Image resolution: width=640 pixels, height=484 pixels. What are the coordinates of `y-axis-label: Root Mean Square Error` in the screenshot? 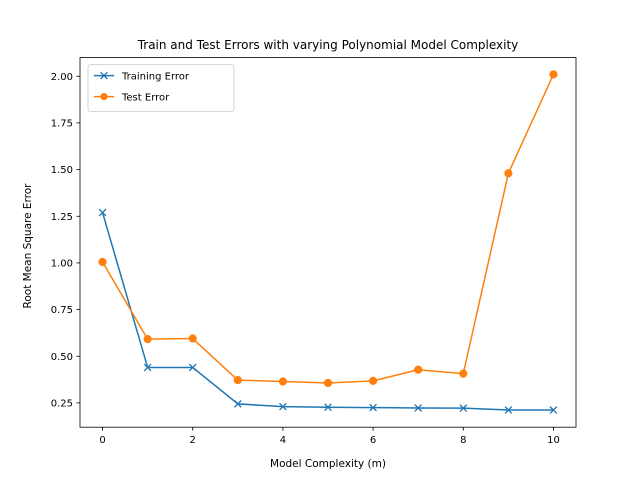 It's located at (28, 246).